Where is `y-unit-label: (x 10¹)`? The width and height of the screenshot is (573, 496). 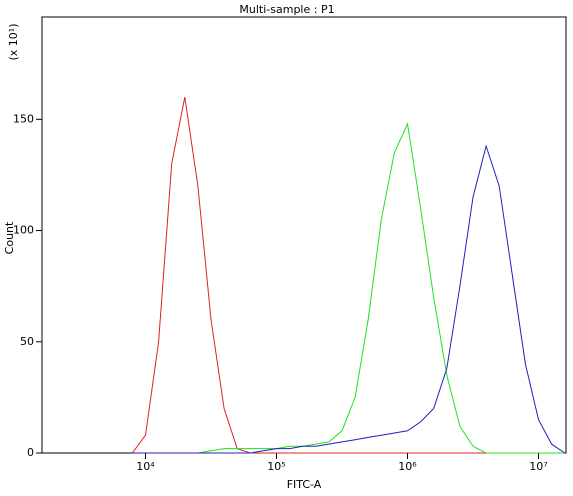
y-unit-label: (x 10¹) is located at coordinates (13, 42).